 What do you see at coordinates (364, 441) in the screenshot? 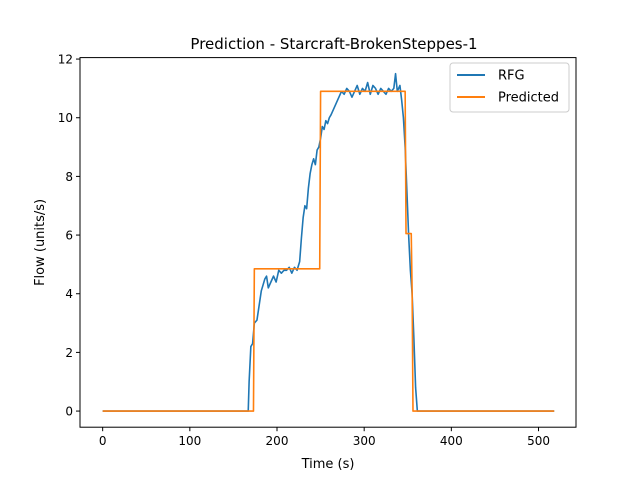
I see `x-tick-label: 300` at bounding box center [364, 441].